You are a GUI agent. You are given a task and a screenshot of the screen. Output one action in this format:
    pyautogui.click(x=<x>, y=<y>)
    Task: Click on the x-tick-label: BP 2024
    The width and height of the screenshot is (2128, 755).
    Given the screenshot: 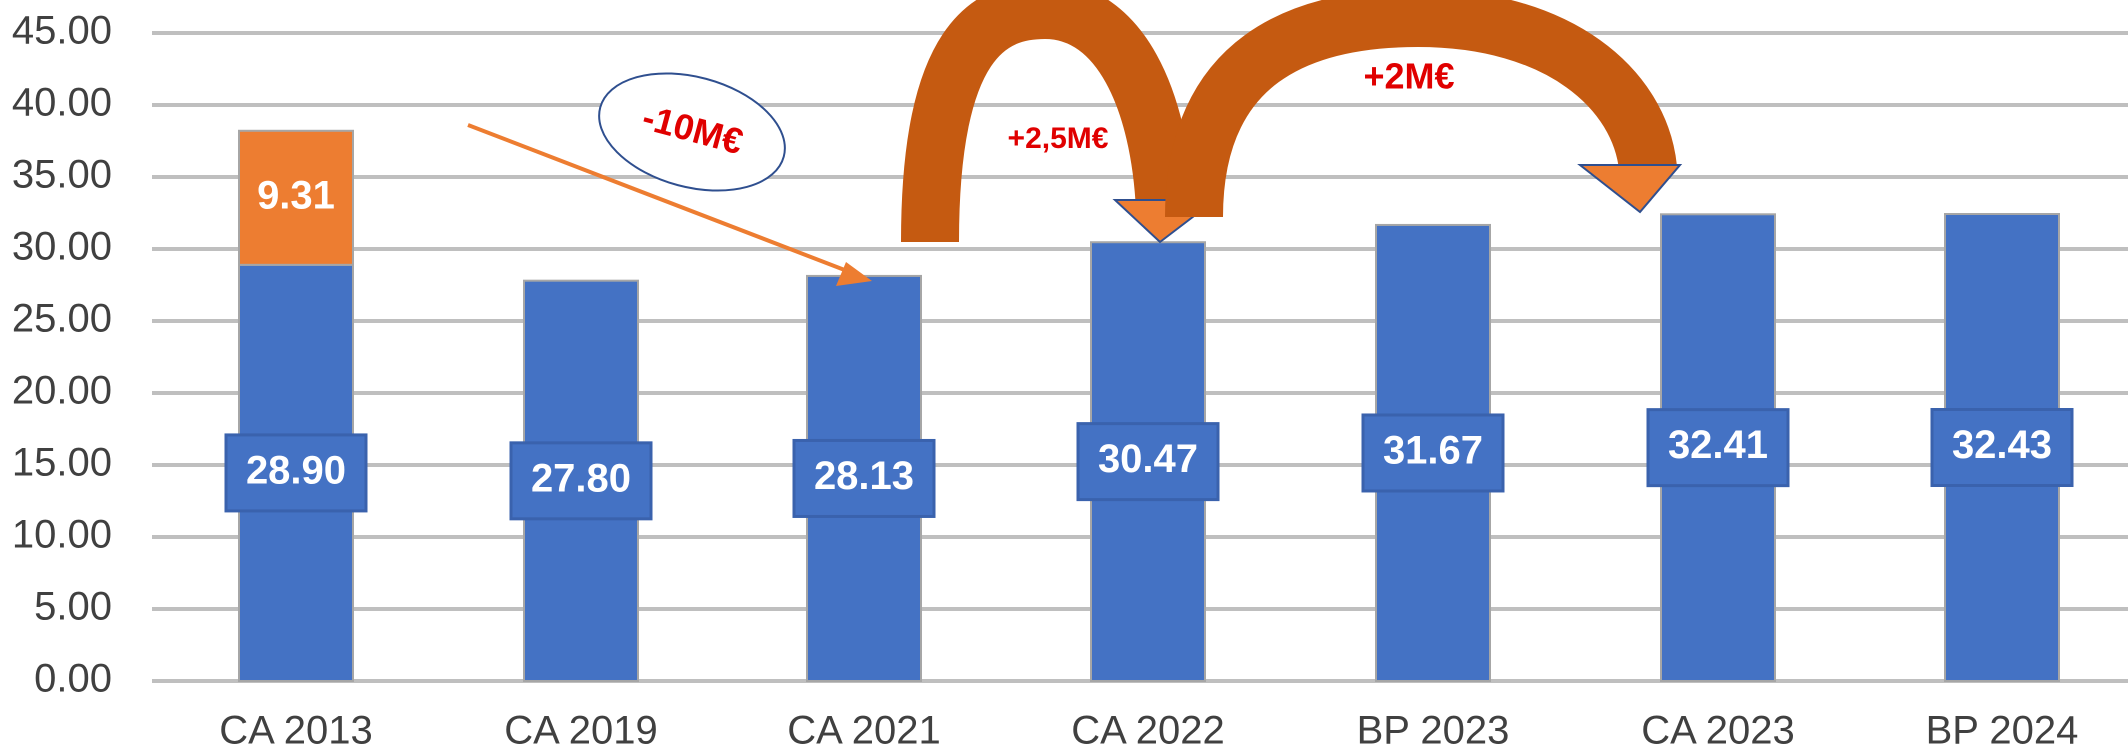 What is the action you would take?
    pyautogui.click(x=2002, y=731)
    